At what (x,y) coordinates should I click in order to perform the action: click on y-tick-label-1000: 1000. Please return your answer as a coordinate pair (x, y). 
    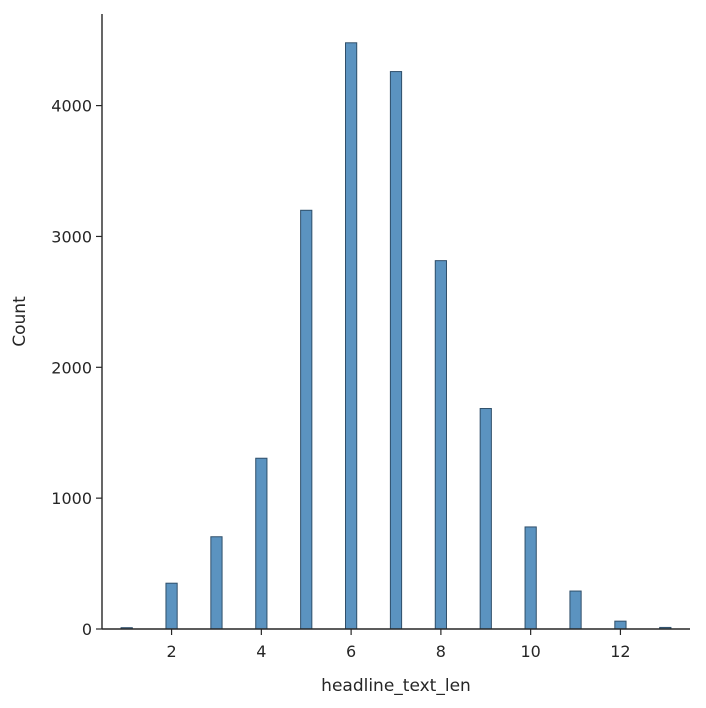
    Looking at the image, I should click on (71, 498).